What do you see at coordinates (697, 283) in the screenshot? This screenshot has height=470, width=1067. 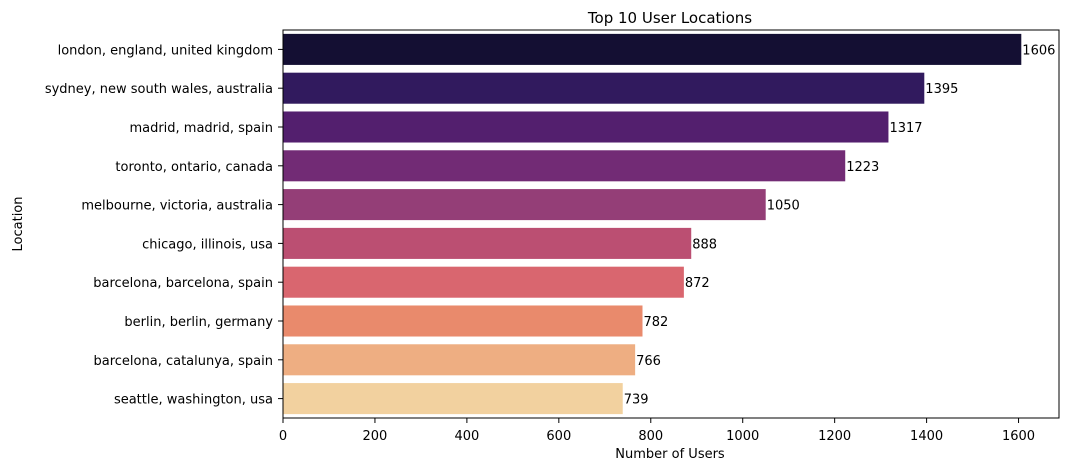 I see `bar-value-label: 872` at bounding box center [697, 283].